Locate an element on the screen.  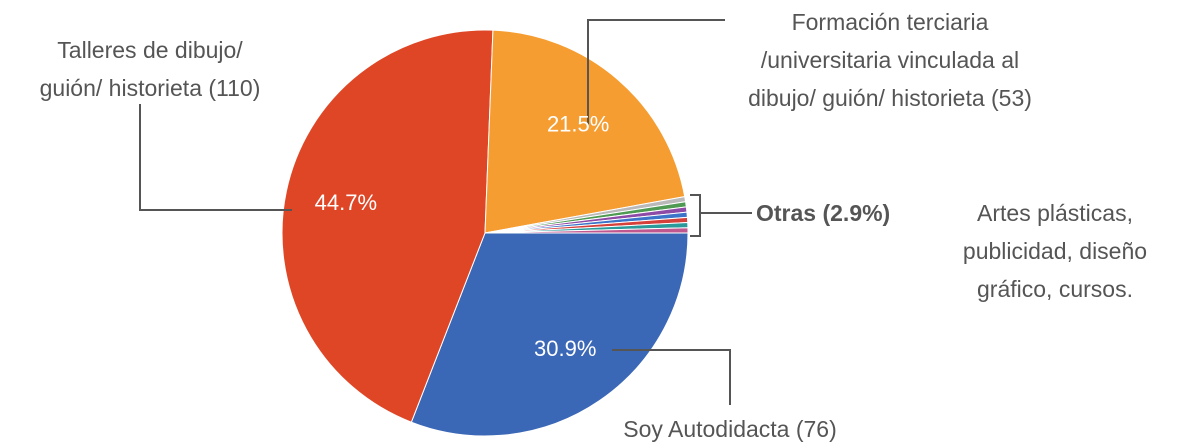
others-bracket is located at coordinates (695, 215).